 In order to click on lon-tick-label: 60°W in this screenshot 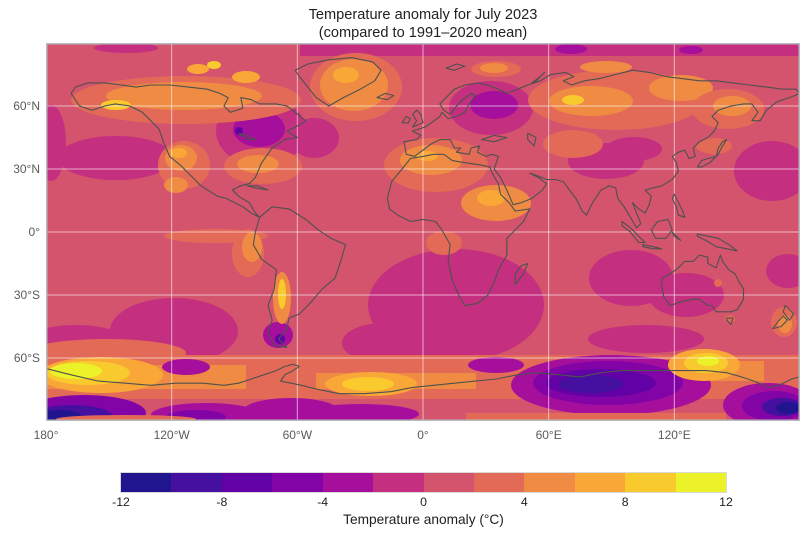, I will do `click(297, 435)`.